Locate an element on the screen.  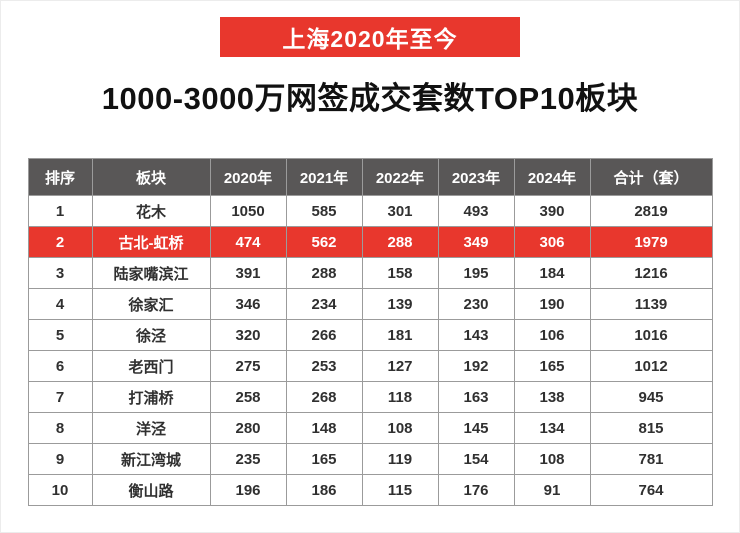
value-cell-2024: 184 is located at coordinates (552, 273).